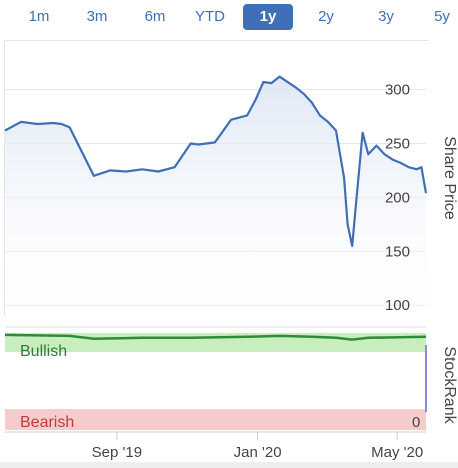  Describe the element at coordinates (326, 16) in the screenshot. I see `range-tab-2y: 2y` at that location.